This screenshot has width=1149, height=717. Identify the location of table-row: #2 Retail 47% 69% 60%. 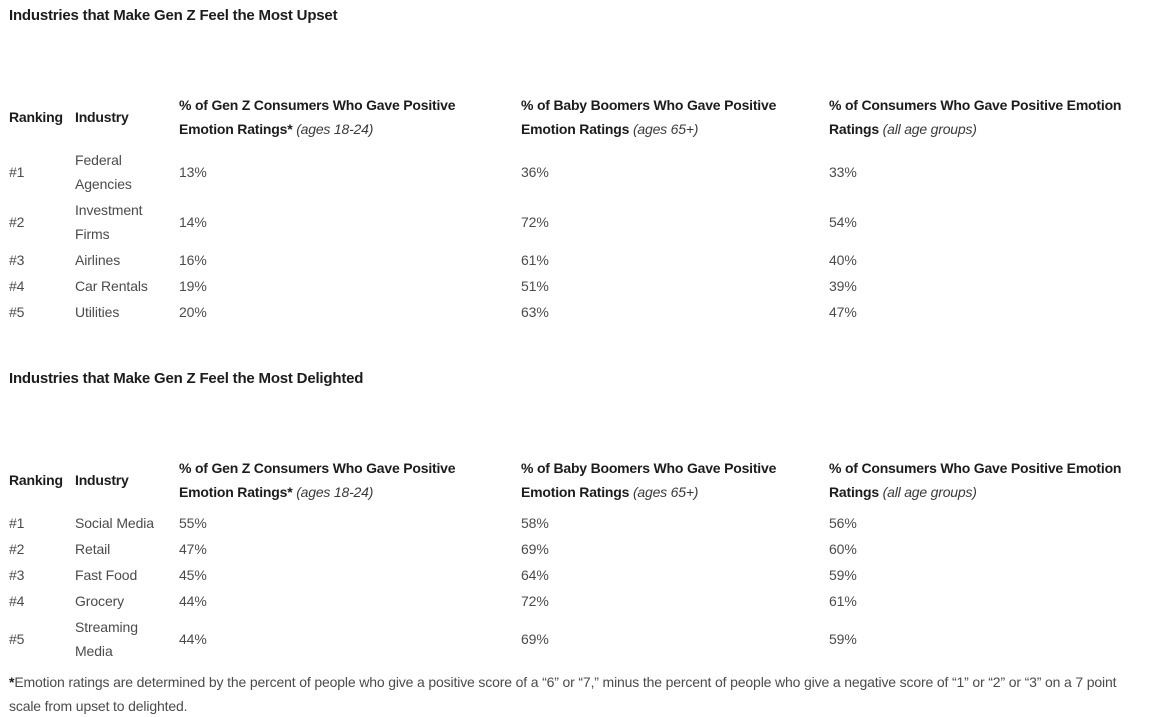
(576, 549).